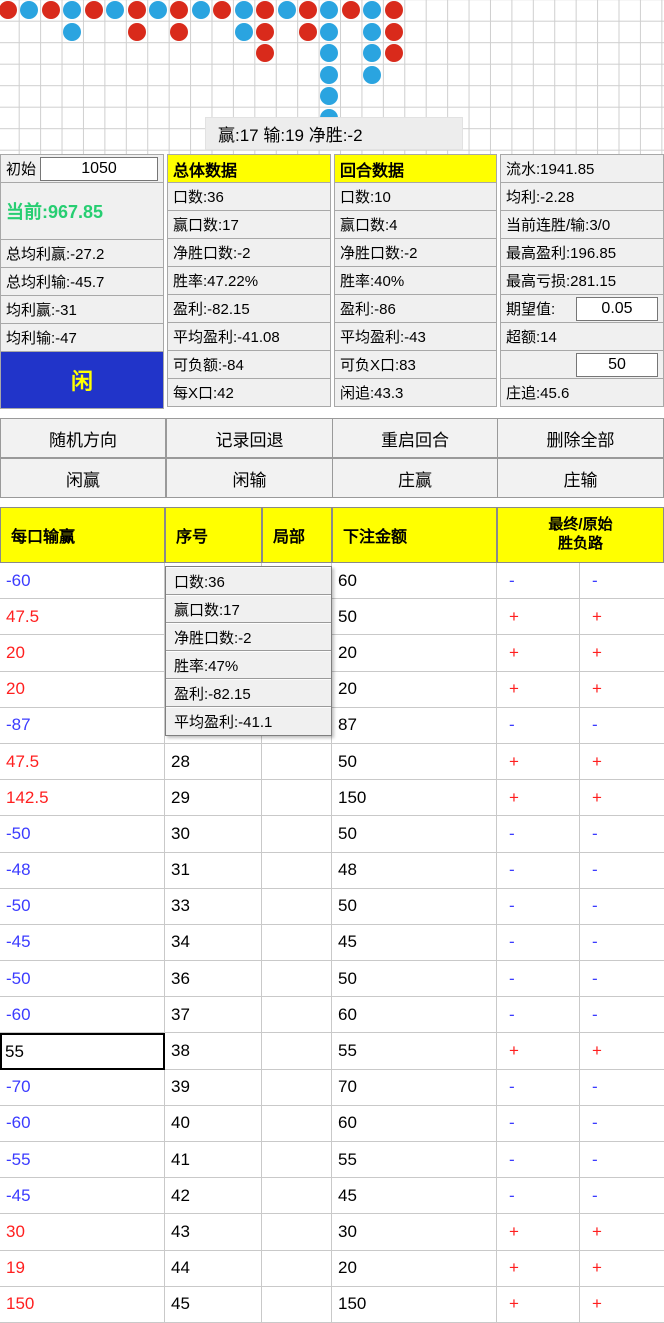 This screenshot has height=1323, width=664. I want to click on bet-amount-cell: 50, so click(414, 762).